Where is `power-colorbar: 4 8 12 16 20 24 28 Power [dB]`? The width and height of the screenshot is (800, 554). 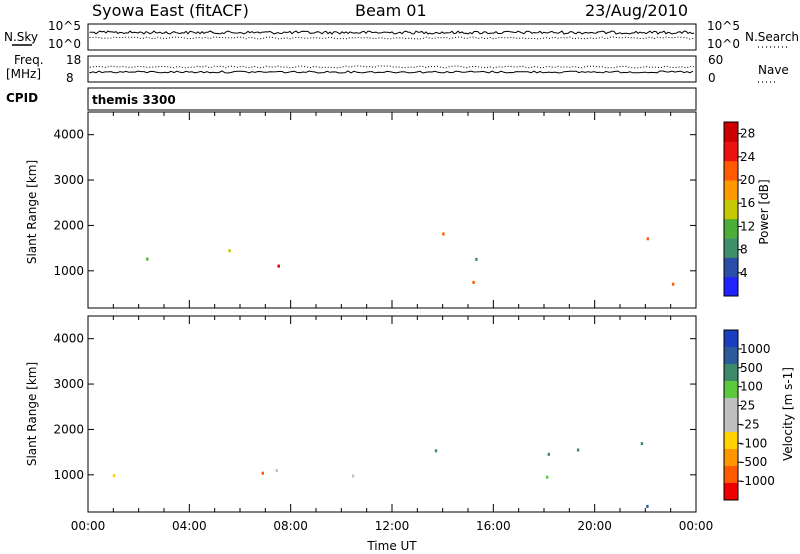
power-colorbar: 4 8 12 16 20 24 28 Power [dB] is located at coordinates (747, 209).